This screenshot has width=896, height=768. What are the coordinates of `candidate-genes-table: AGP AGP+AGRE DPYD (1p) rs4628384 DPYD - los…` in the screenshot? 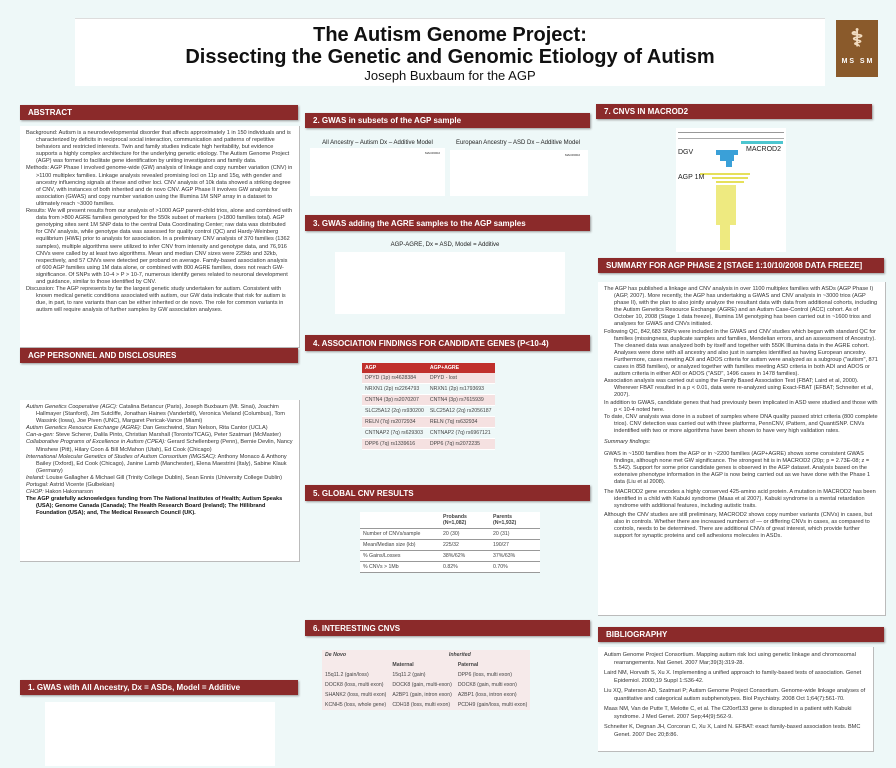 It's located at (428, 406).